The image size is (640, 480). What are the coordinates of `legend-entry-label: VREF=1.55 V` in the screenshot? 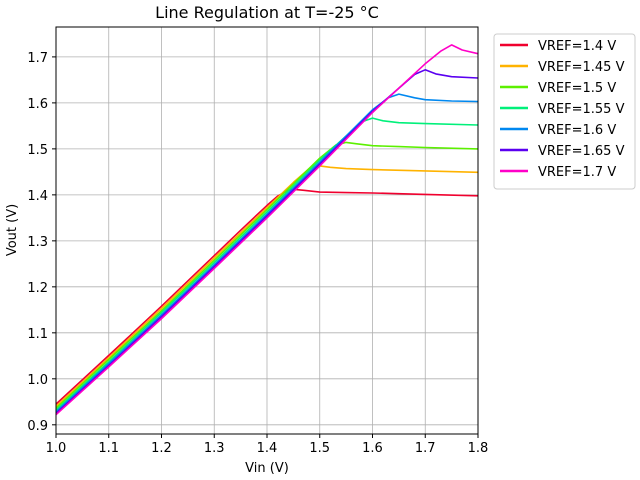 It's located at (581, 109).